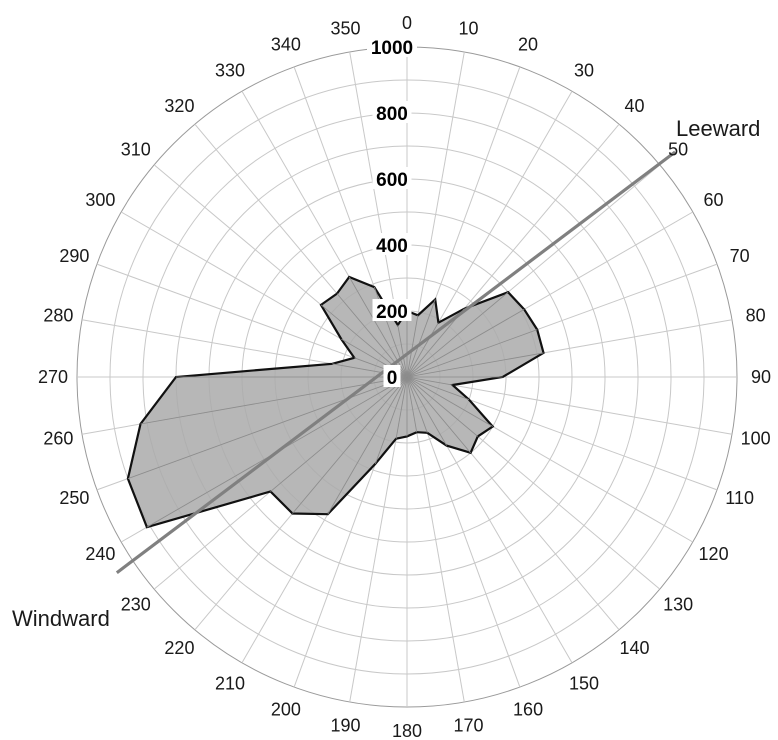 The image size is (778, 740). What do you see at coordinates (718, 128) in the screenshot?
I see `leeward-annotation: Leeward` at bounding box center [718, 128].